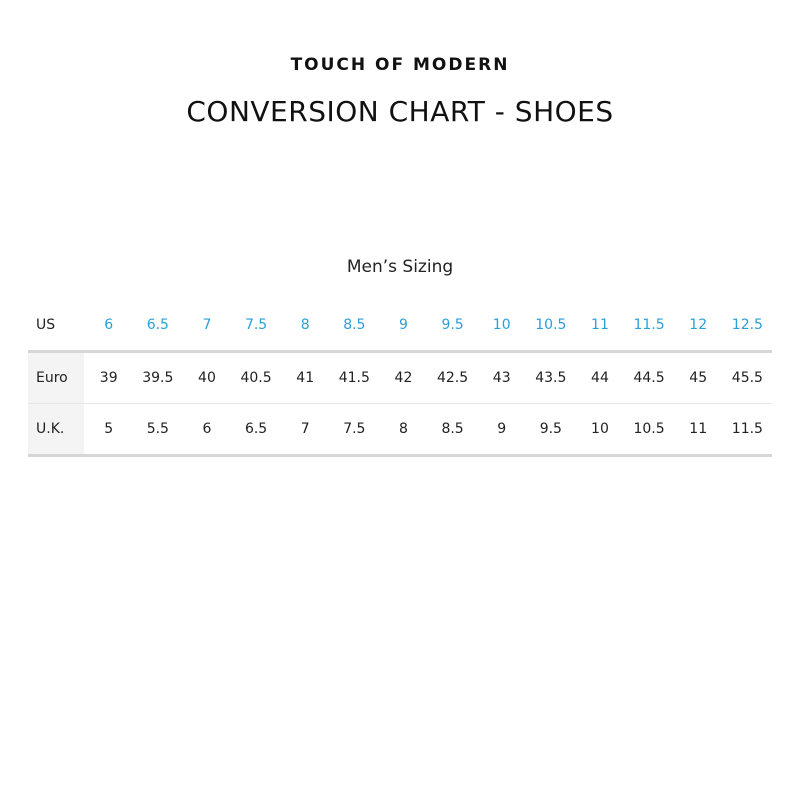 This screenshot has width=800, height=800. What do you see at coordinates (600, 377) in the screenshot?
I see `size-cell: 44` at bounding box center [600, 377].